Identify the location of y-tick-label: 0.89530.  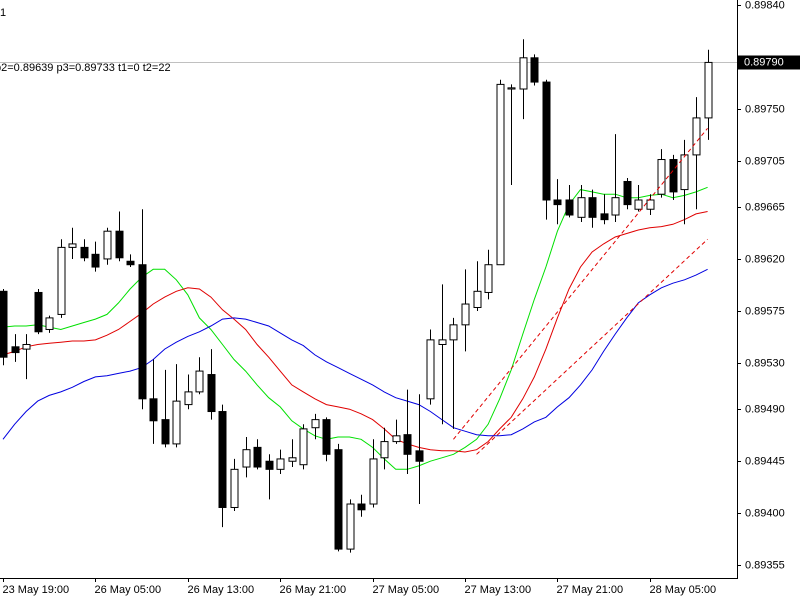
(765, 363).